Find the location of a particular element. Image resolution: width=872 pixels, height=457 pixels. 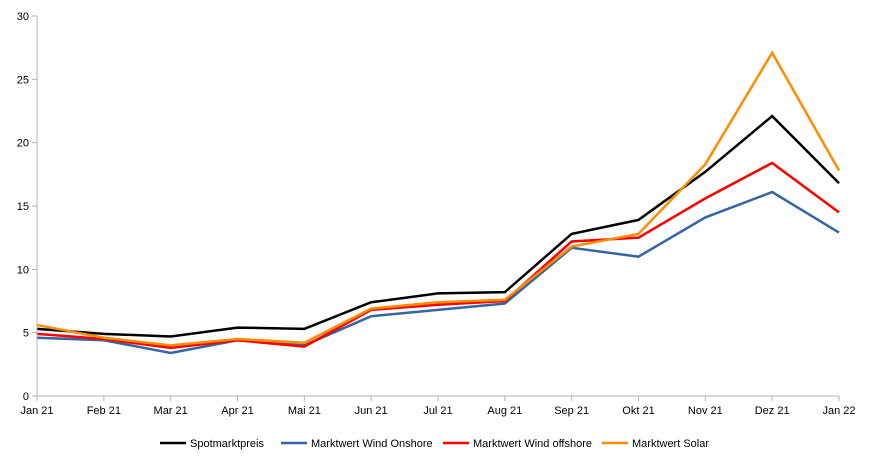

x-tick-label: Mar 21 is located at coordinates (171, 411).